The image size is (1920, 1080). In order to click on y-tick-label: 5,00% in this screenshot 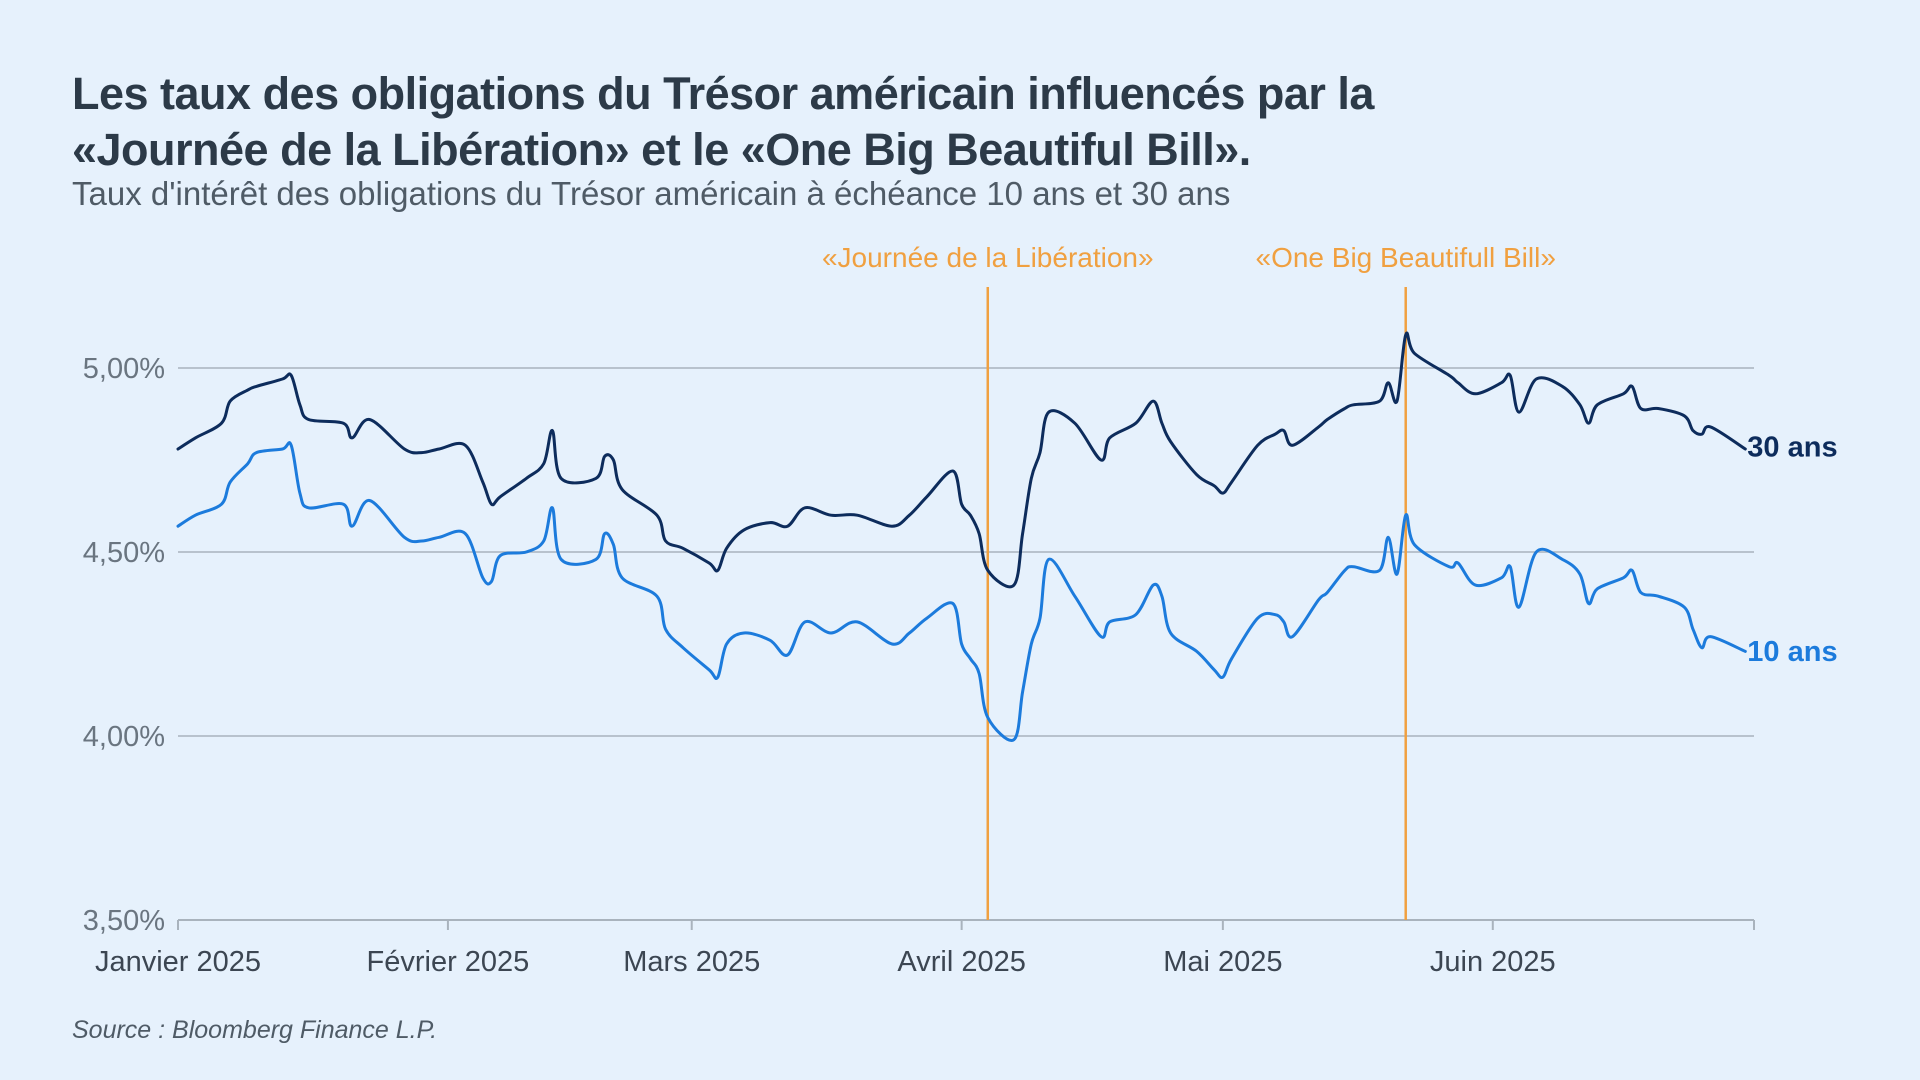, I will do `click(124, 369)`.